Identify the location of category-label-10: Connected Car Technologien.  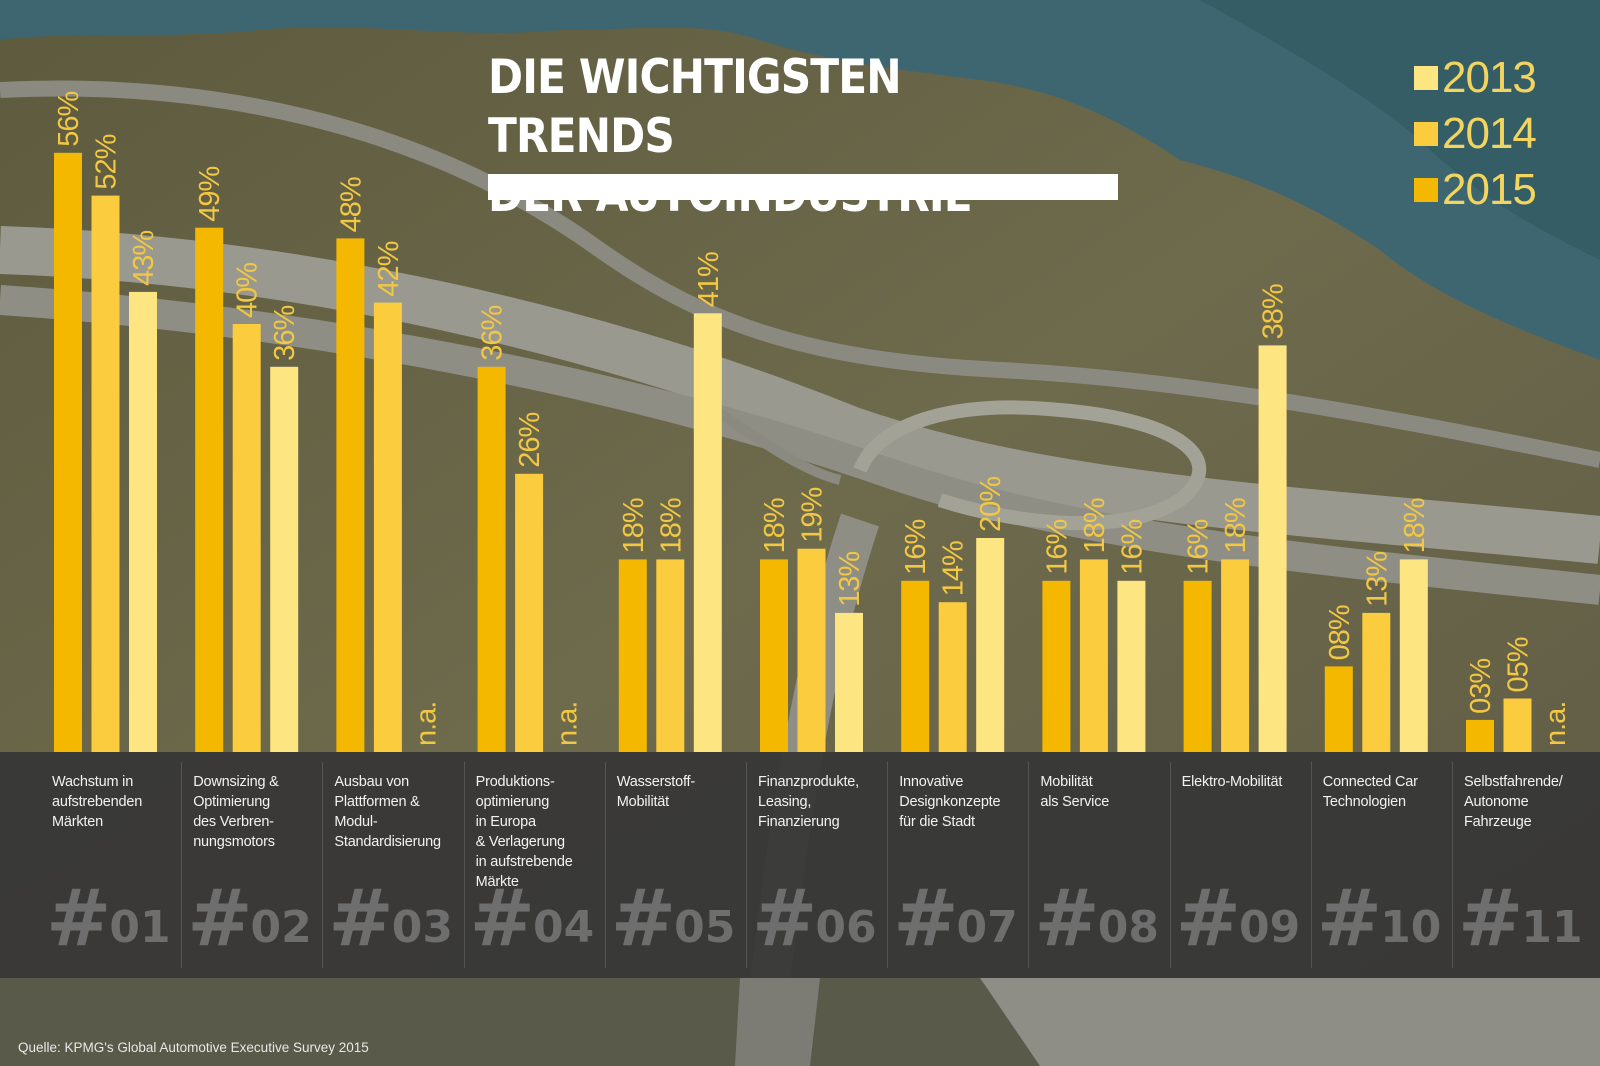
(1385, 792).